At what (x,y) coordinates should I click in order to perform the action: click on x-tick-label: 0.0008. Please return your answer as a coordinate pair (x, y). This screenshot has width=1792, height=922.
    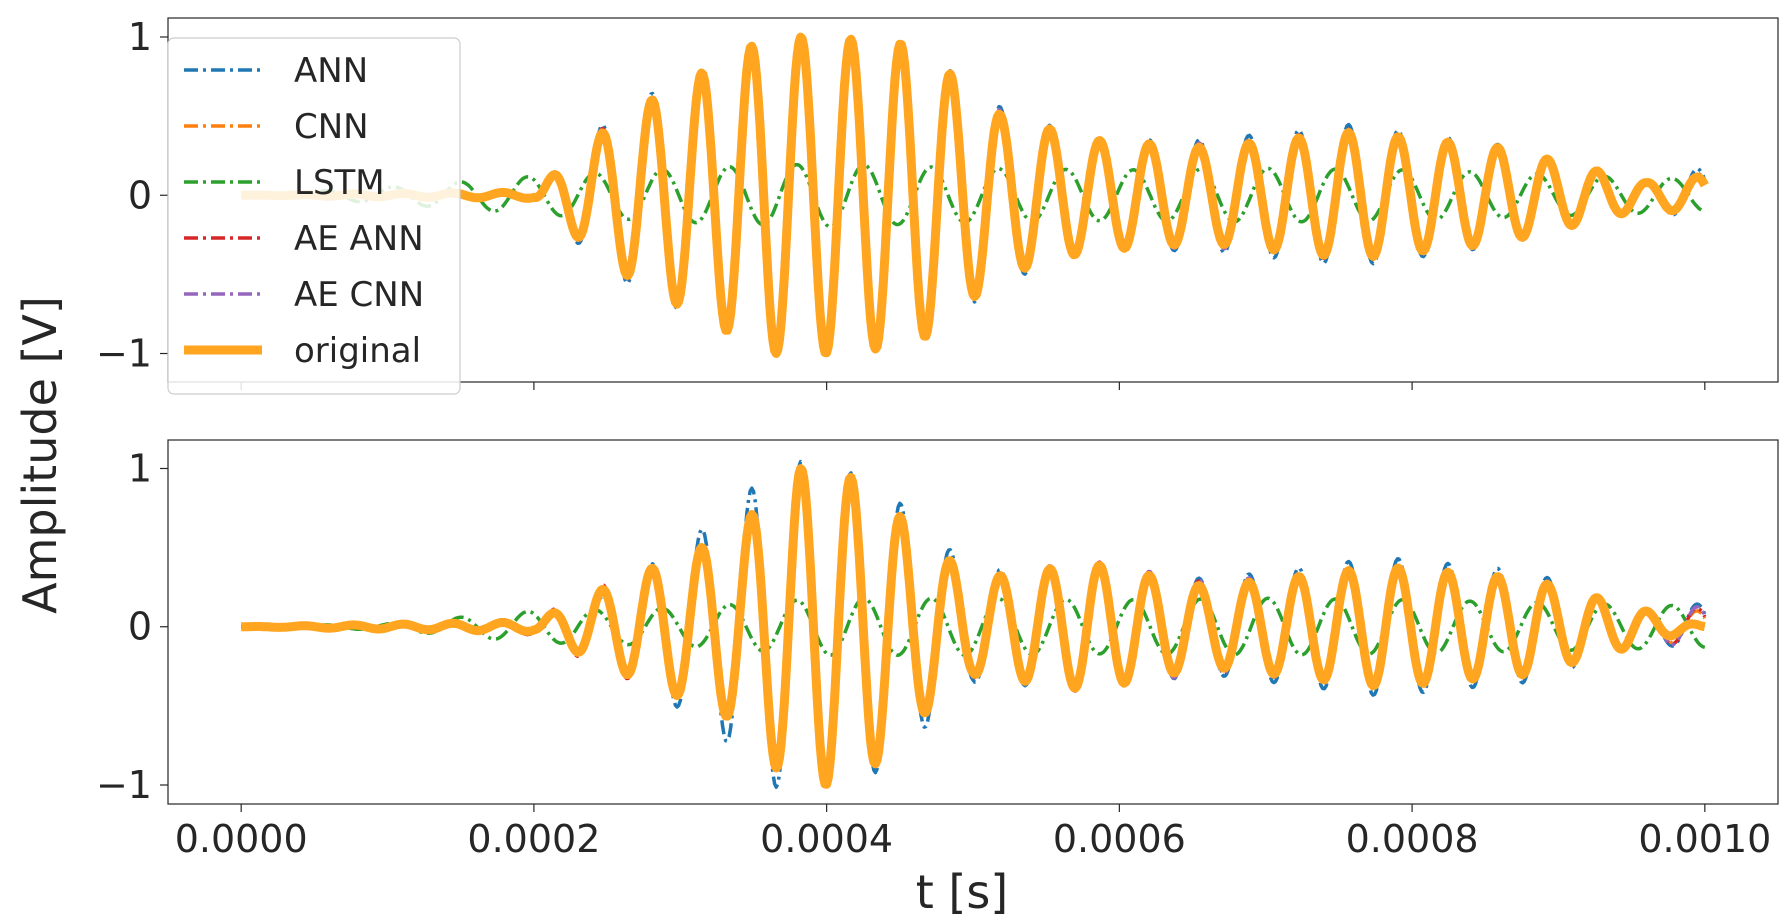
    Looking at the image, I should click on (1412, 839).